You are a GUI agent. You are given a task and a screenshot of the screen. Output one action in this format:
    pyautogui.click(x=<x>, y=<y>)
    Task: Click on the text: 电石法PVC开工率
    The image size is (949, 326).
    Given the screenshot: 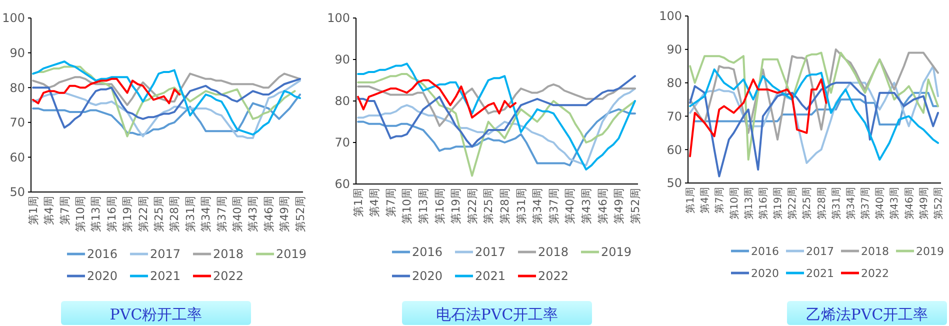 What is the action you would take?
    pyautogui.click(x=497, y=314)
    